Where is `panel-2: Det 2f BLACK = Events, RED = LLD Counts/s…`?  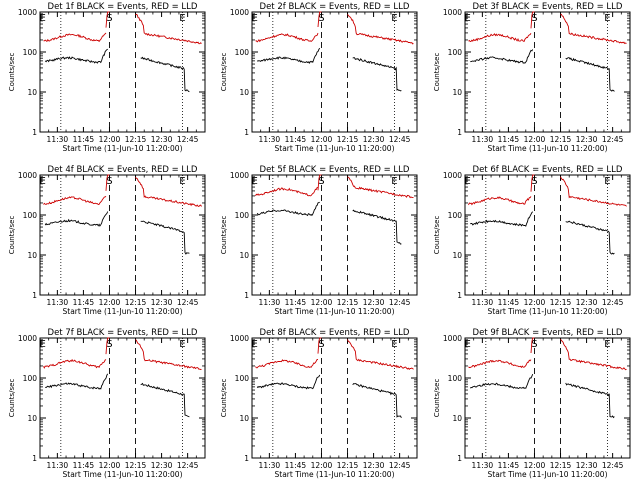 panel-2: Det 2f BLACK = Events, RED = LLD Counts/s… is located at coordinates (319, 77).